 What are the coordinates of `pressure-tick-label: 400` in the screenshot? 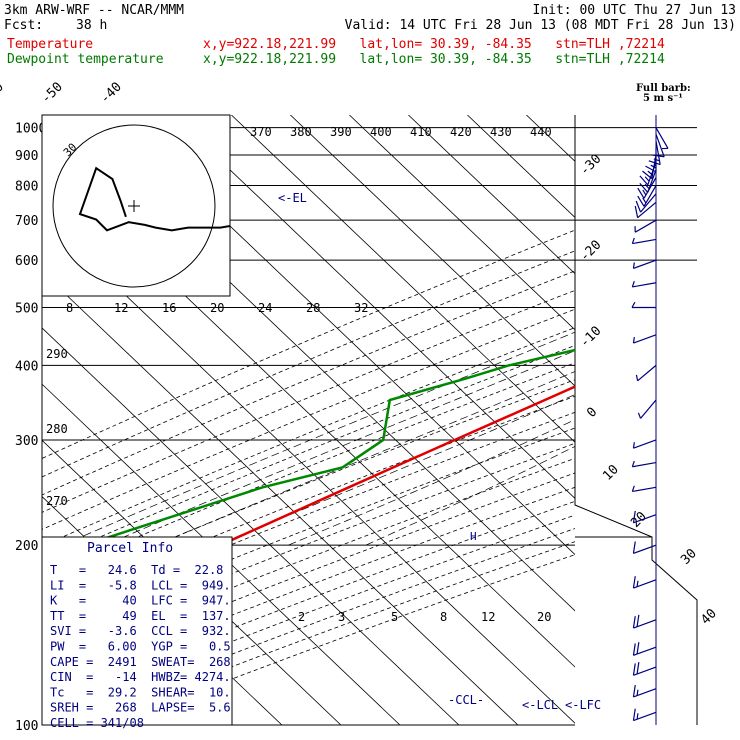 It's located at (26, 366).